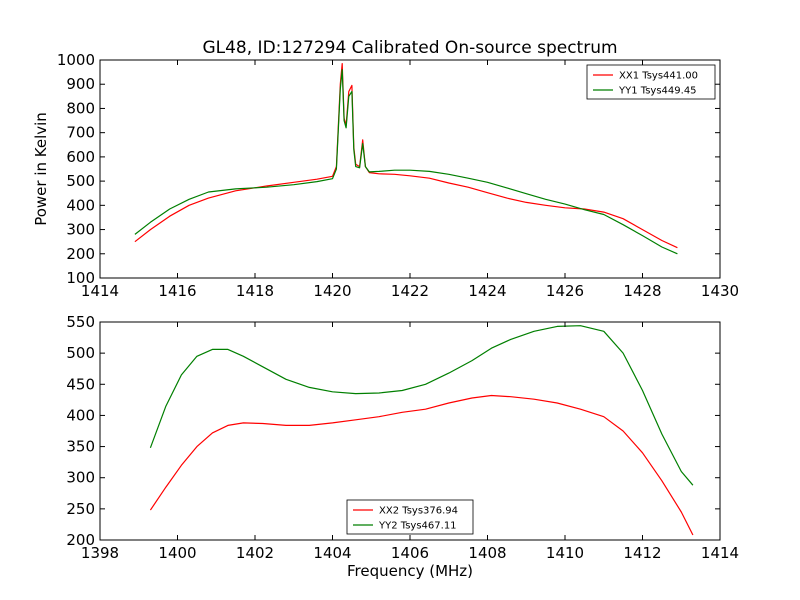  What do you see at coordinates (80, 384) in the screenshot?
I see `y-tick-label: 450` at bounding box center [80, 384].